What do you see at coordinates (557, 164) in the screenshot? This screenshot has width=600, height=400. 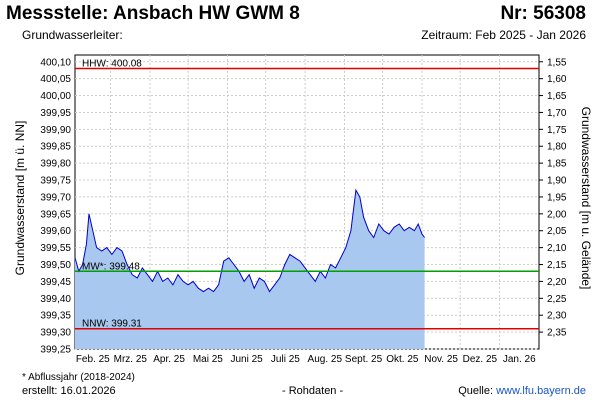 I see `right-tick-label: 1,85` at bounding box center [557, 164].